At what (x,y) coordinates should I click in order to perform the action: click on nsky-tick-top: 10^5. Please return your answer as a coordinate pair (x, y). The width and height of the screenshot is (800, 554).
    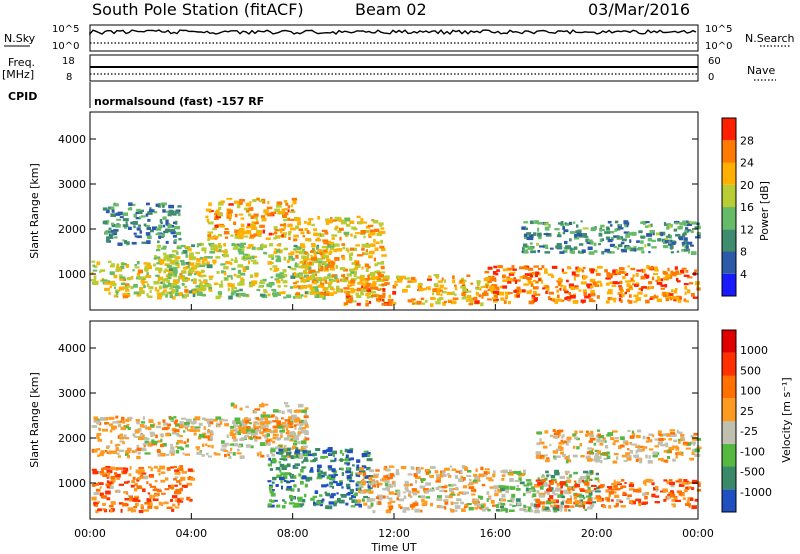
    Looking at the image, I should click on (65, 29).